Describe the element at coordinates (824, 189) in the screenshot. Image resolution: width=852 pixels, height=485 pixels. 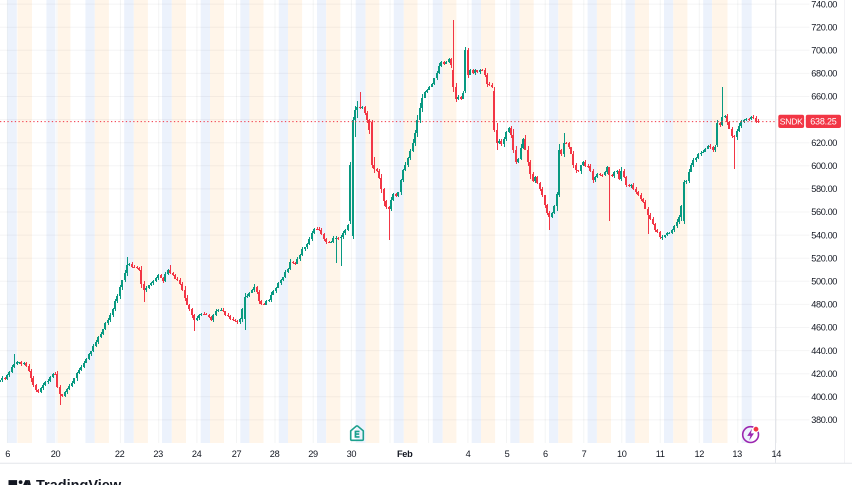
I see `svg-text: 580.00` at that location.